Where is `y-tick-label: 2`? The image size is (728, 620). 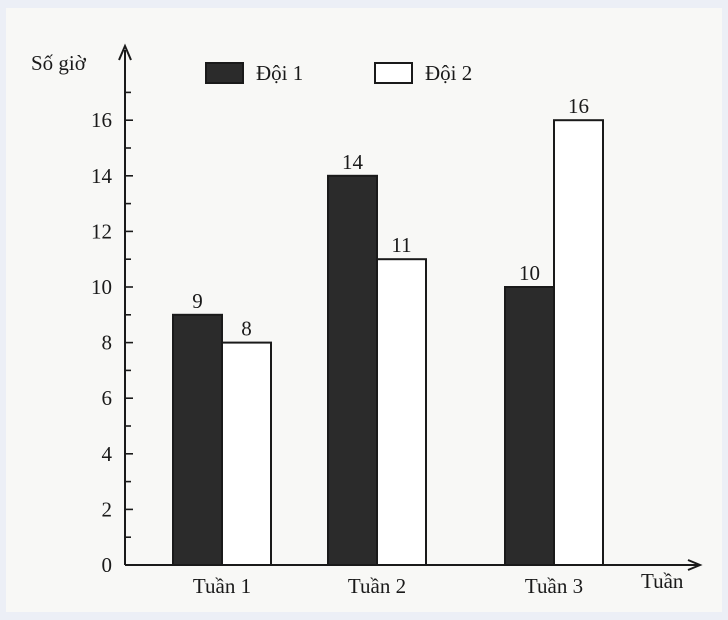 y-tick-label: 2 is located at coordinates (107, 509).